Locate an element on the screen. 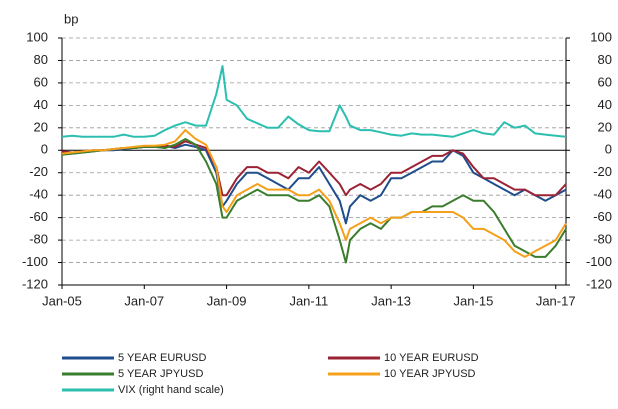  y-tick-label: 40 is located at coordinates (41, 104).